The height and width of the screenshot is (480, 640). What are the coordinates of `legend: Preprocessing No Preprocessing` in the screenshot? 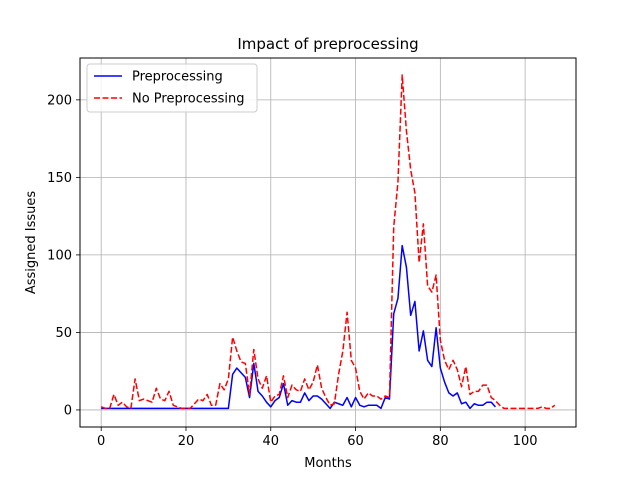 It's located at (172, 88).